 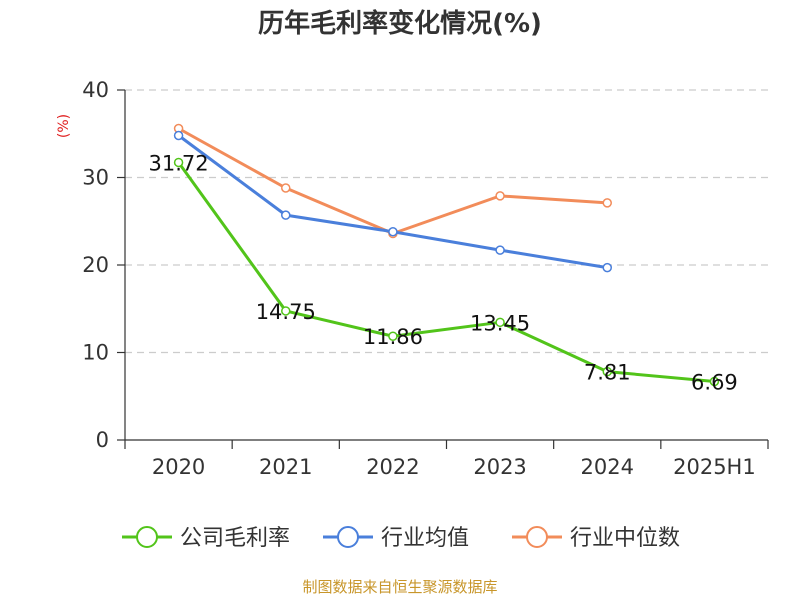 What do you see at coordinates (607, 467) in the screenshot?
I see `x-tick-label: 2024` at bounding box center [607, 467].